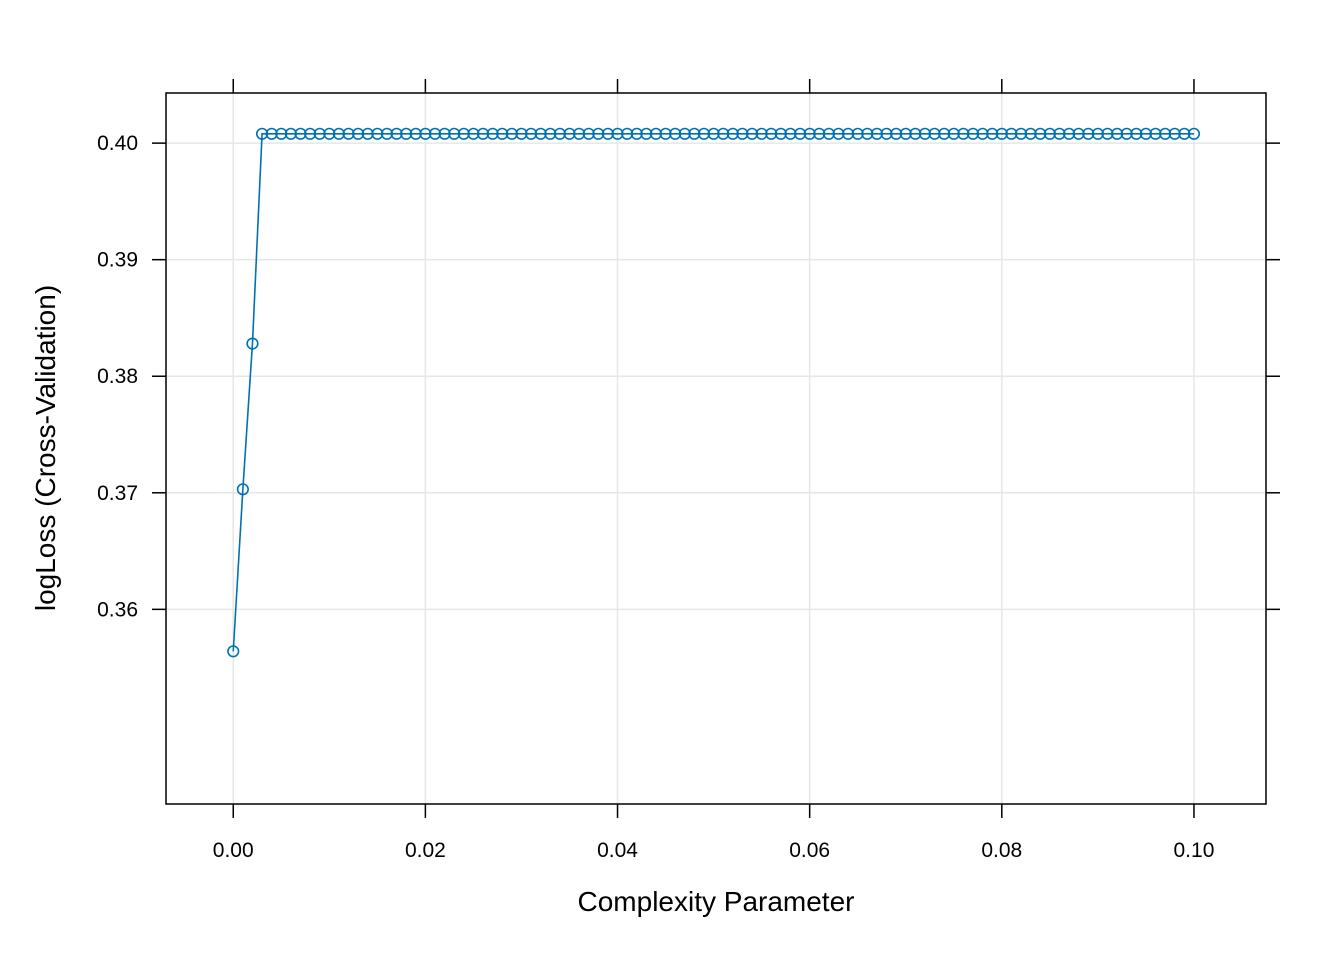 The height and width of the screenshot is (960, 1344). I want to click on x-axis-title: Complexity Parameter, so click(716, 901).